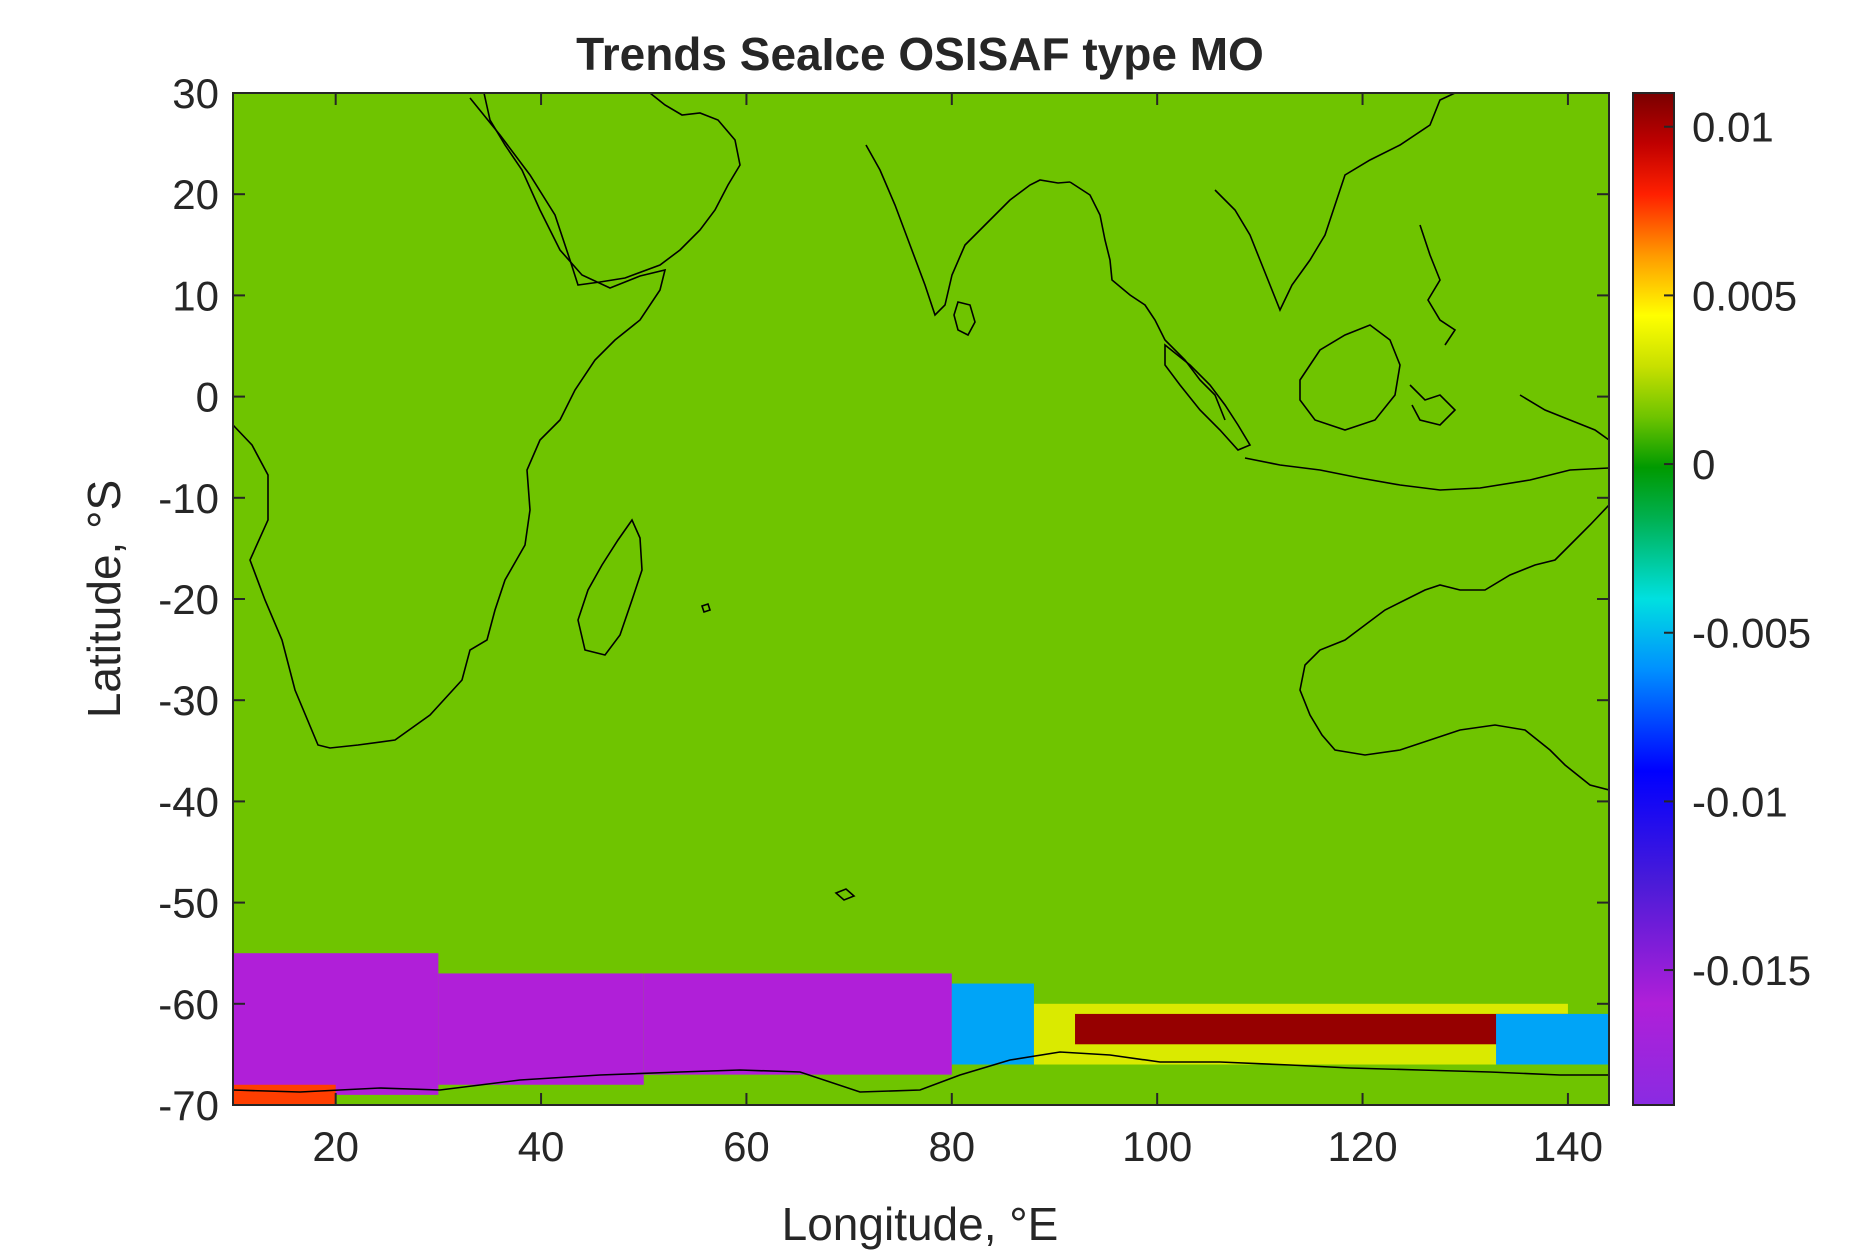  I want to click on y-tick-label: -30, so click(188, 700).